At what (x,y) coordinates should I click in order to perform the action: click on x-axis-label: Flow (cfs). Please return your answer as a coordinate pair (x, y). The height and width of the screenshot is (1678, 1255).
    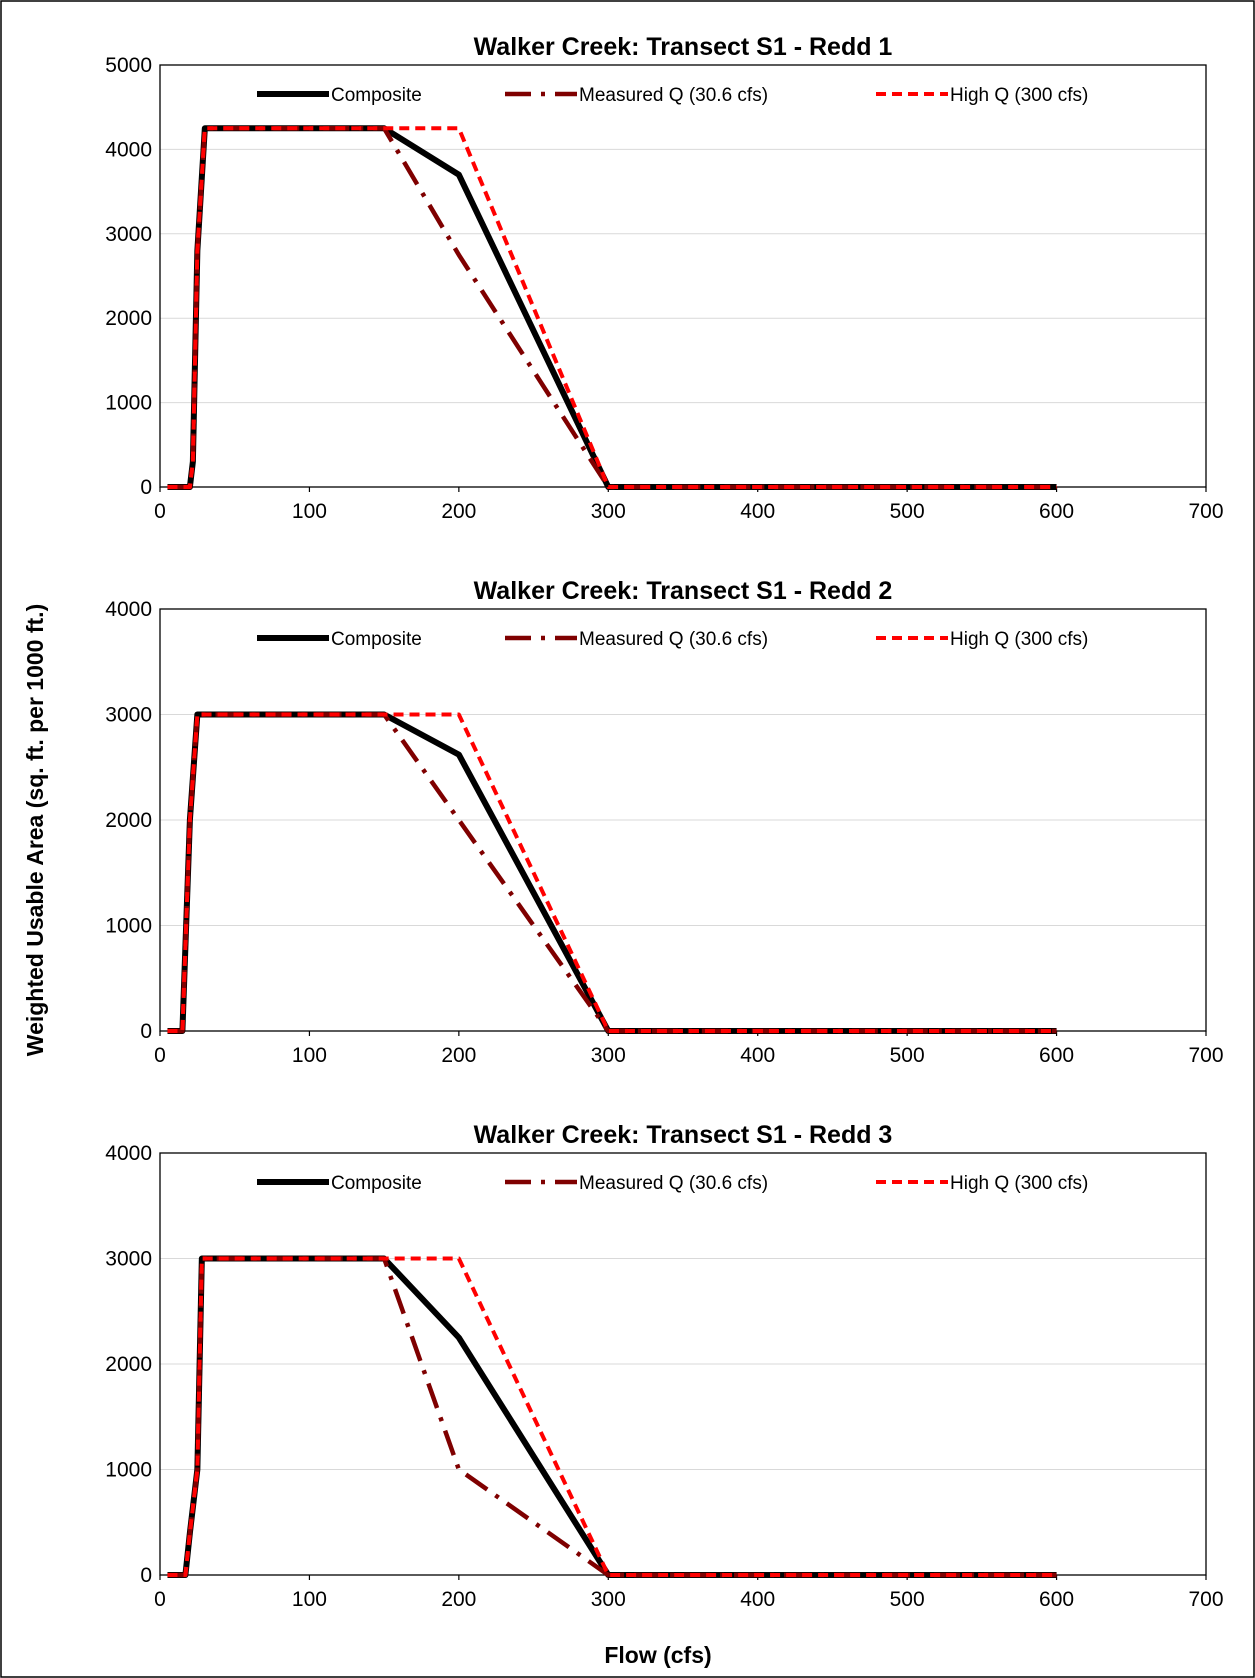
    Looking at the image, I should click on (657, 1655).